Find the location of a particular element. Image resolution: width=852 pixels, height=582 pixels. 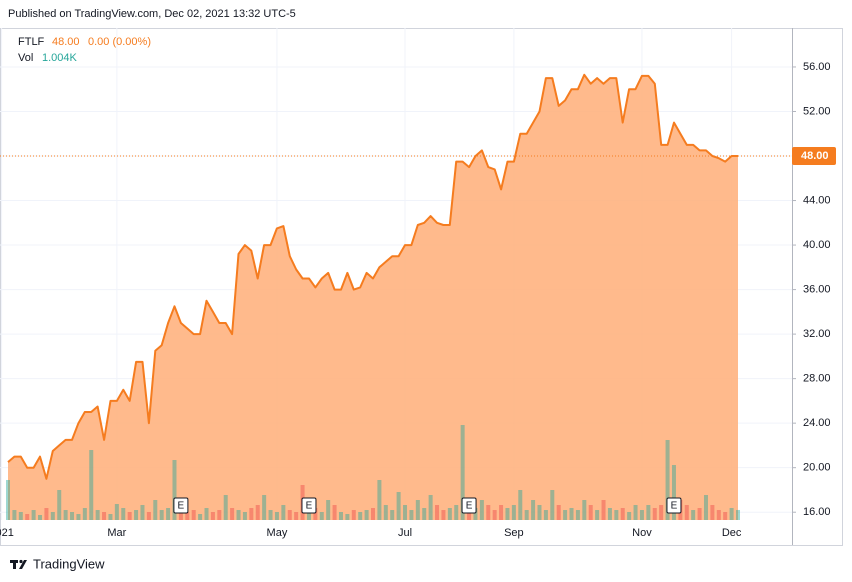

x-tick-label: Nov is located at coordinates (642, 533).